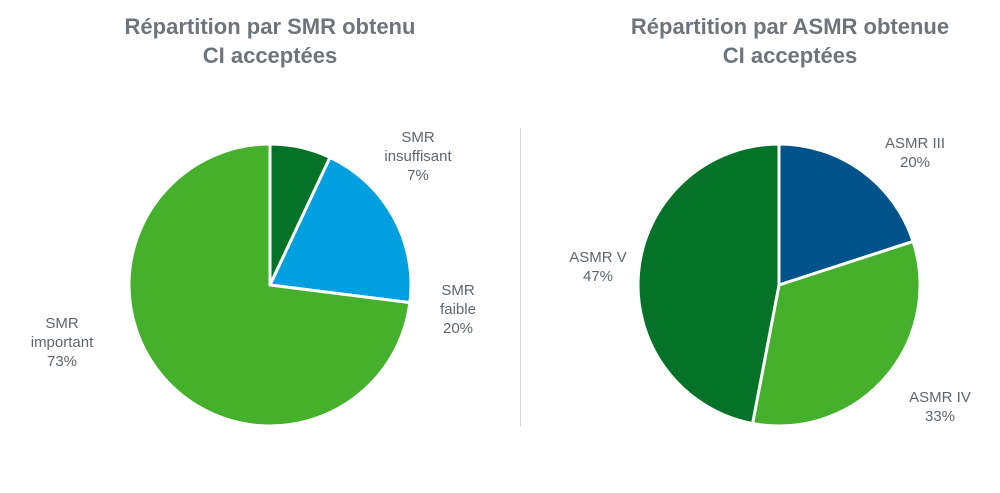 This screenshot has width=1000, height=493. I want to click on slice-label-line: faible, so click(458, 309).